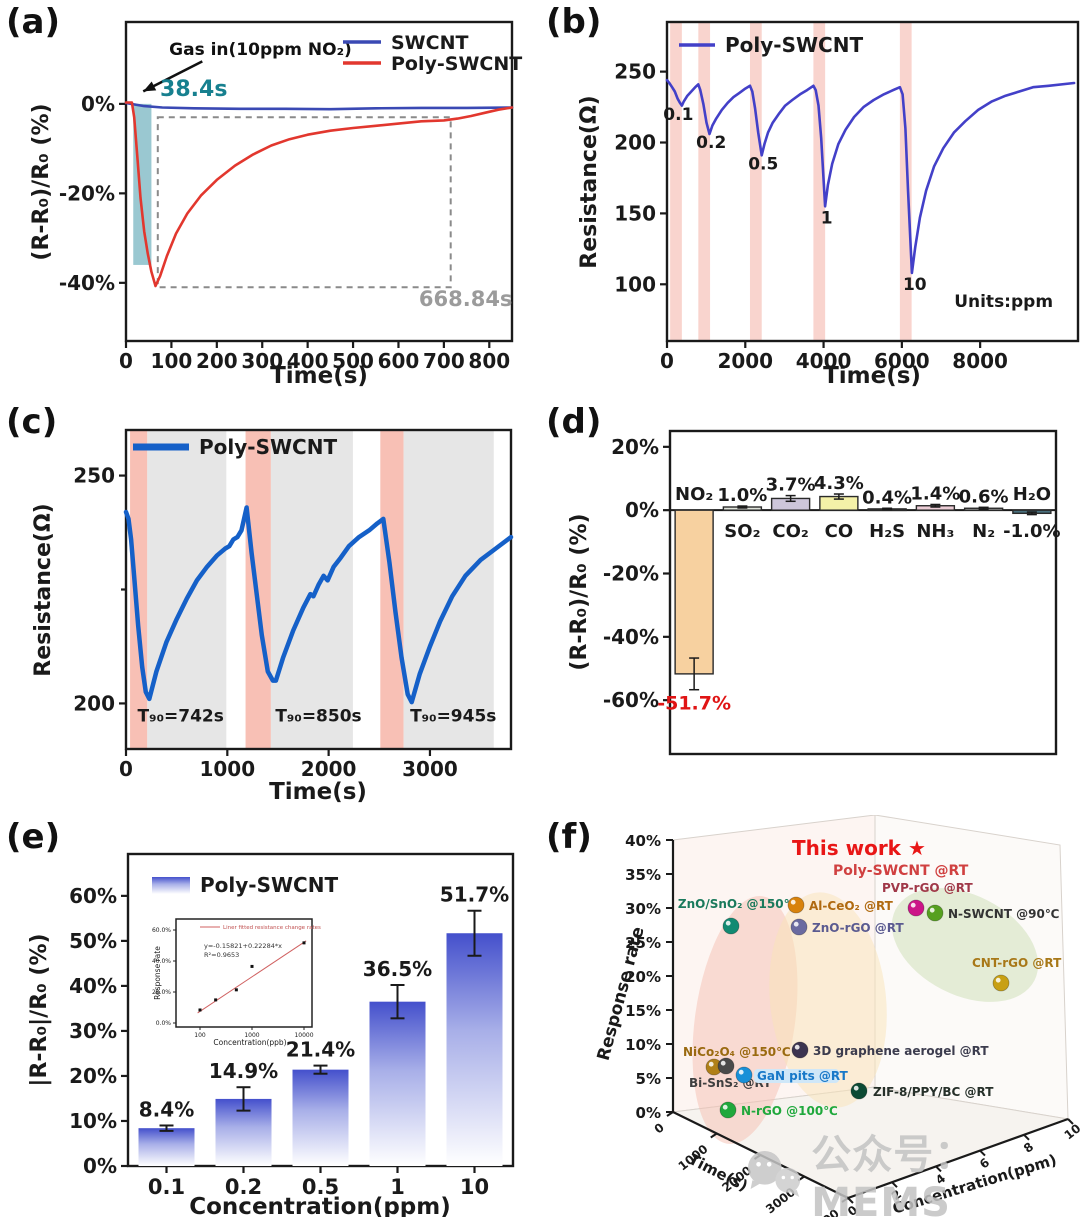 Image resolution: width=1080 pixels, height=1217 pixels. I want to click on gas-name-label: SO₂, so click(742, 531).